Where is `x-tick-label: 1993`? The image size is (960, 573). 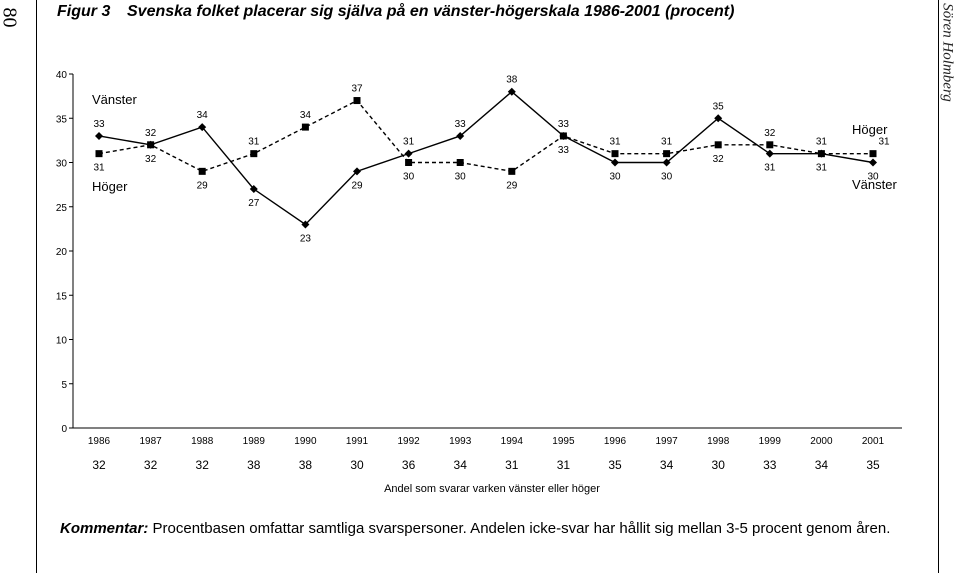 x-tick-label: 1993 is located at coordinates (460, 441).